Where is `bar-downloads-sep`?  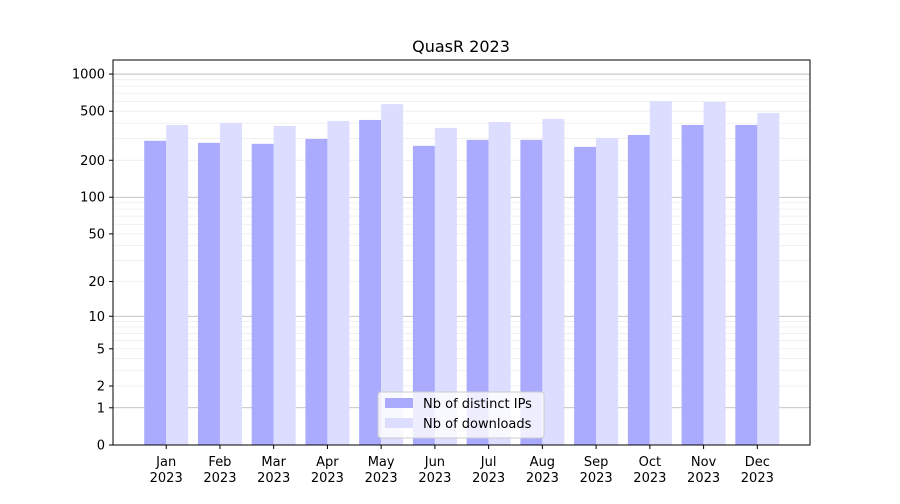
bar-downloads-sep is located at coordinates (607, 291).